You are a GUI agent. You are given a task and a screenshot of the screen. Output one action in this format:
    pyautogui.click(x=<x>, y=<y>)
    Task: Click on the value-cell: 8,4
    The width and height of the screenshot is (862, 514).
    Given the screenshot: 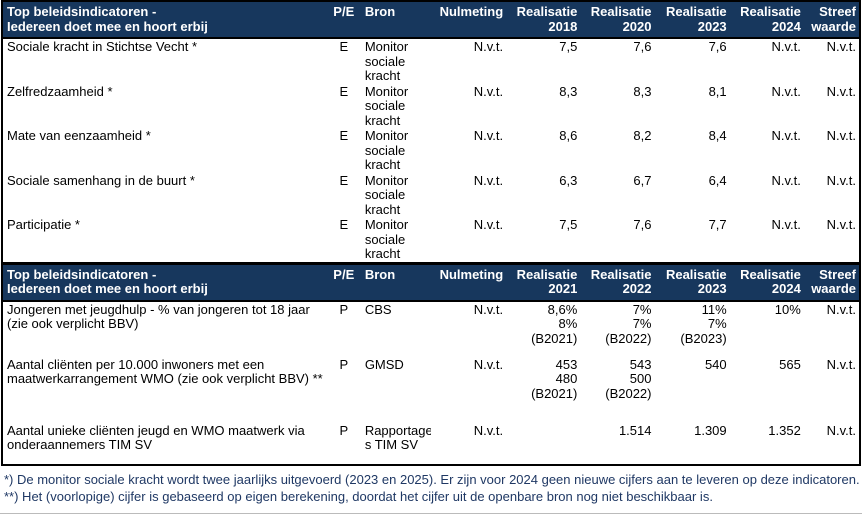 What is the action you would take?
    pyautogui.click(x=717, y=135)
    